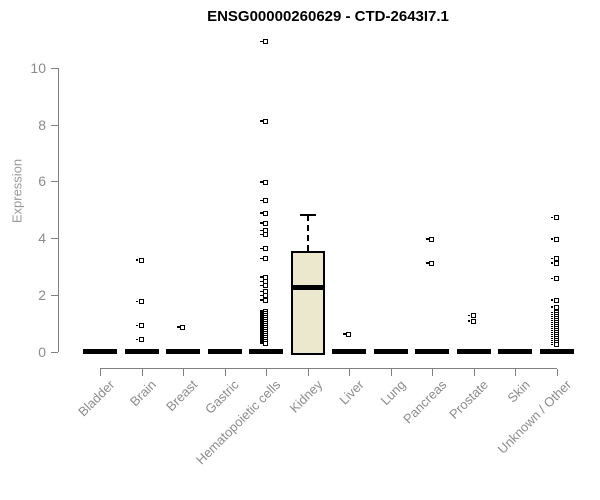 Image resolution: width=600 pixels, height=500 pixels. I want to click on x-category-label: Liver, so click(351, 392).